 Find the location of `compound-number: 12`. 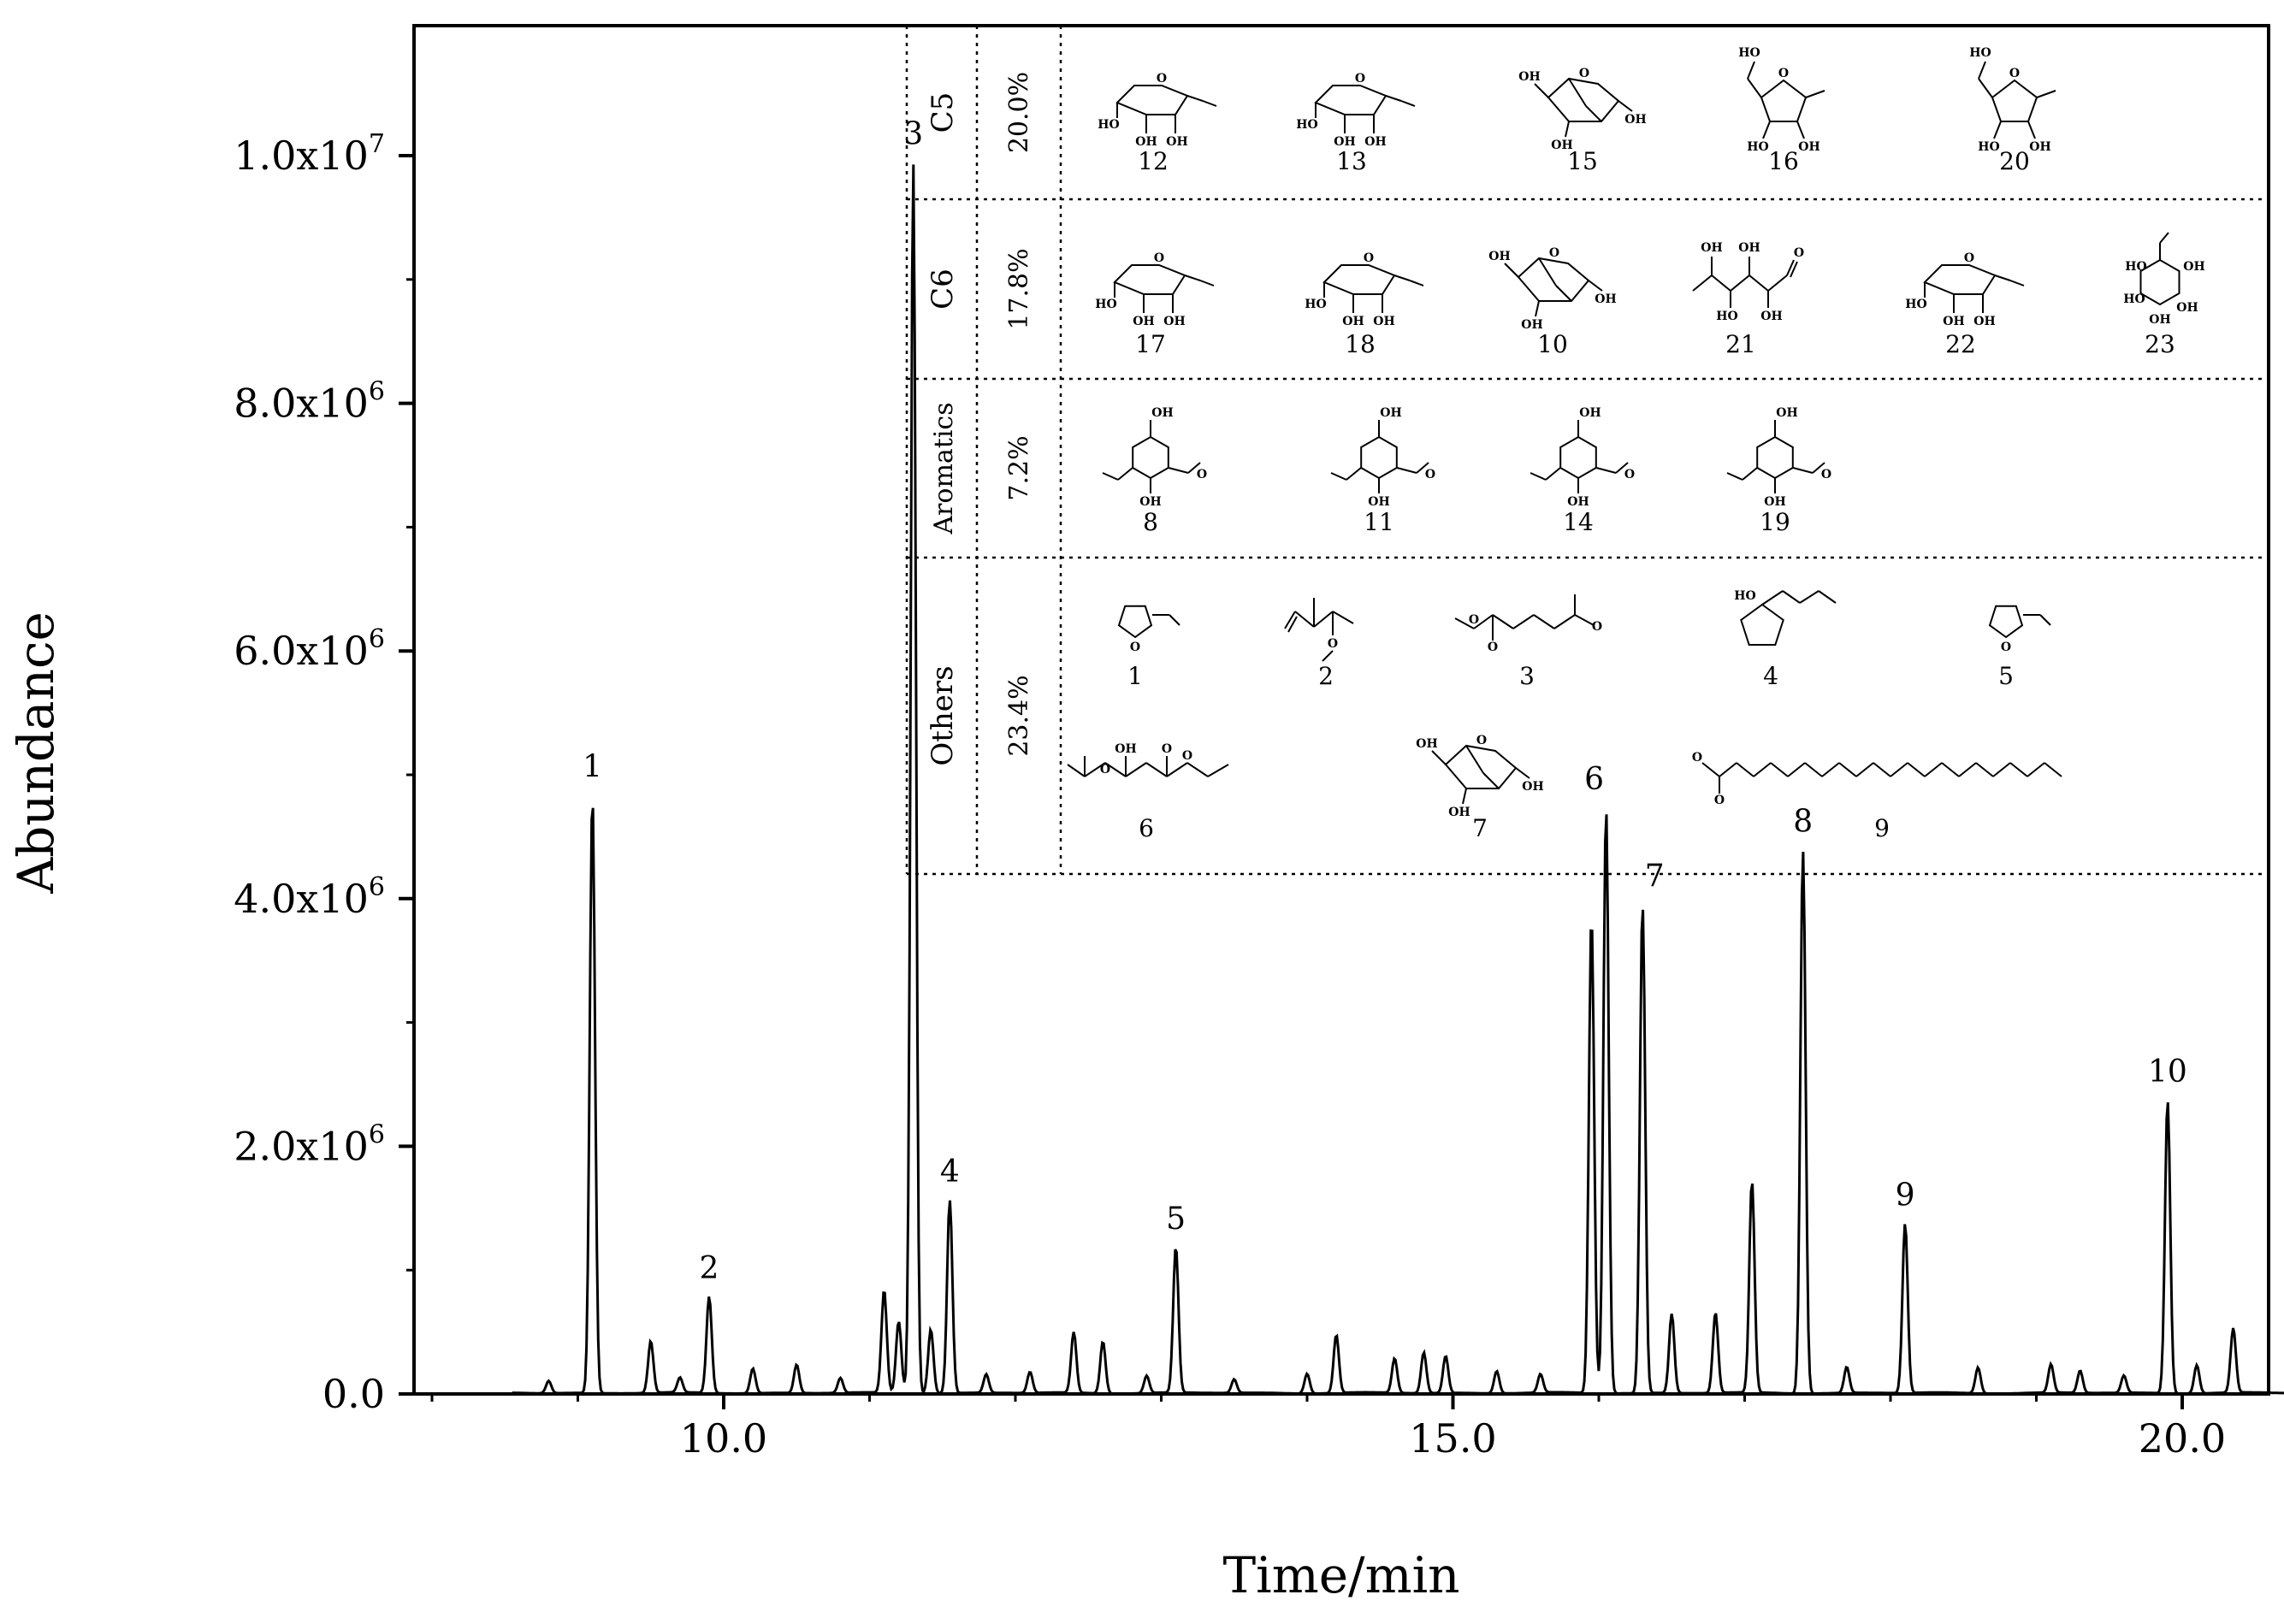

compound-number: 12 is located at coordinates (1153, 161).